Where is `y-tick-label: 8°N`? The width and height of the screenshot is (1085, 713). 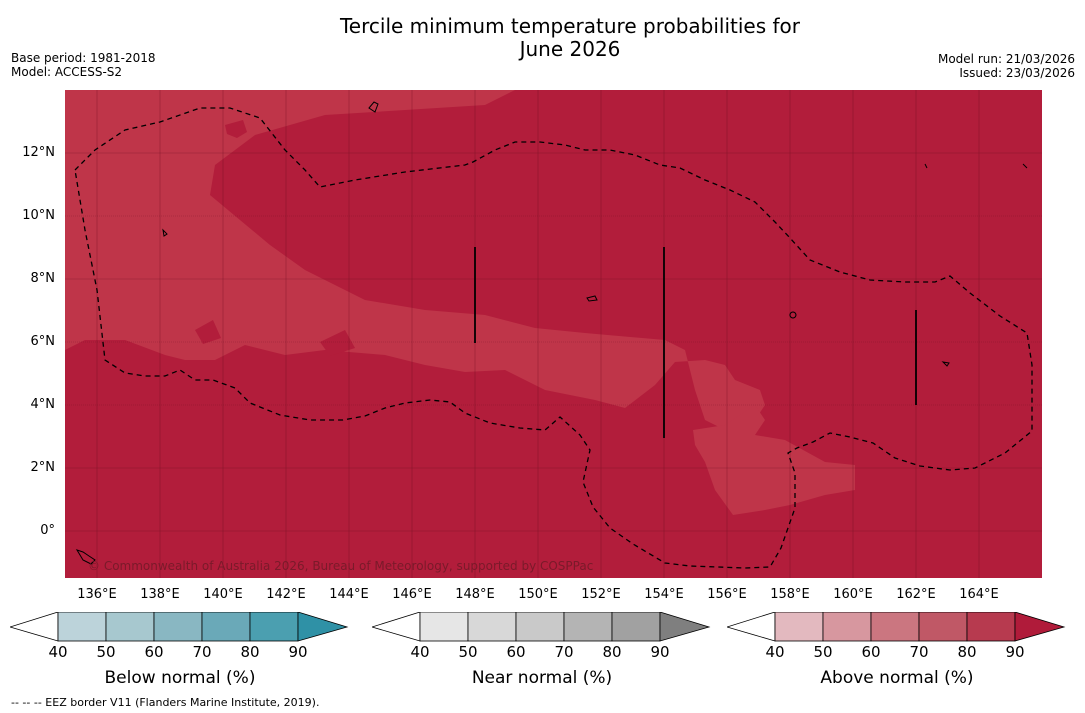 y-tick-label: 8°N is located at coordinates (43, 278).